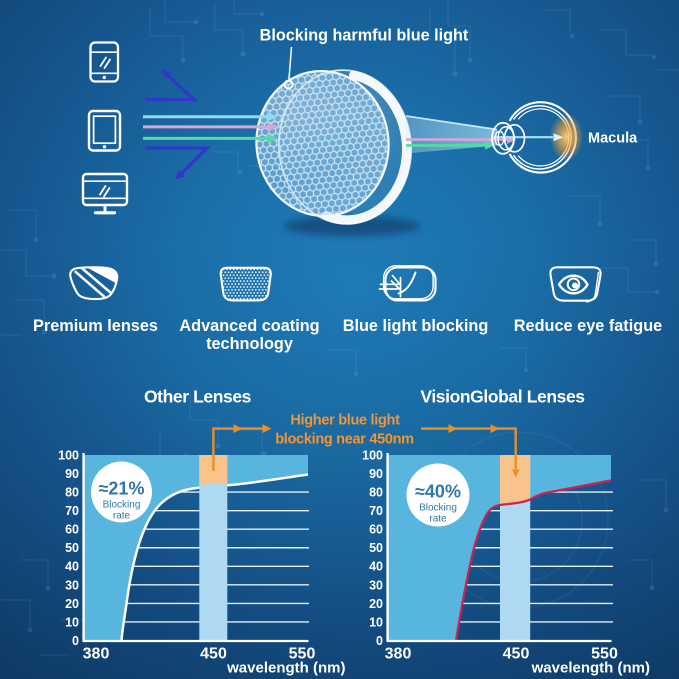 This screenshot has width=679, height=679. What do you see at coordinates (95, 326) in the screenshot?
I see `svg-text: Premium lenses` at bounding box center [95, 326].